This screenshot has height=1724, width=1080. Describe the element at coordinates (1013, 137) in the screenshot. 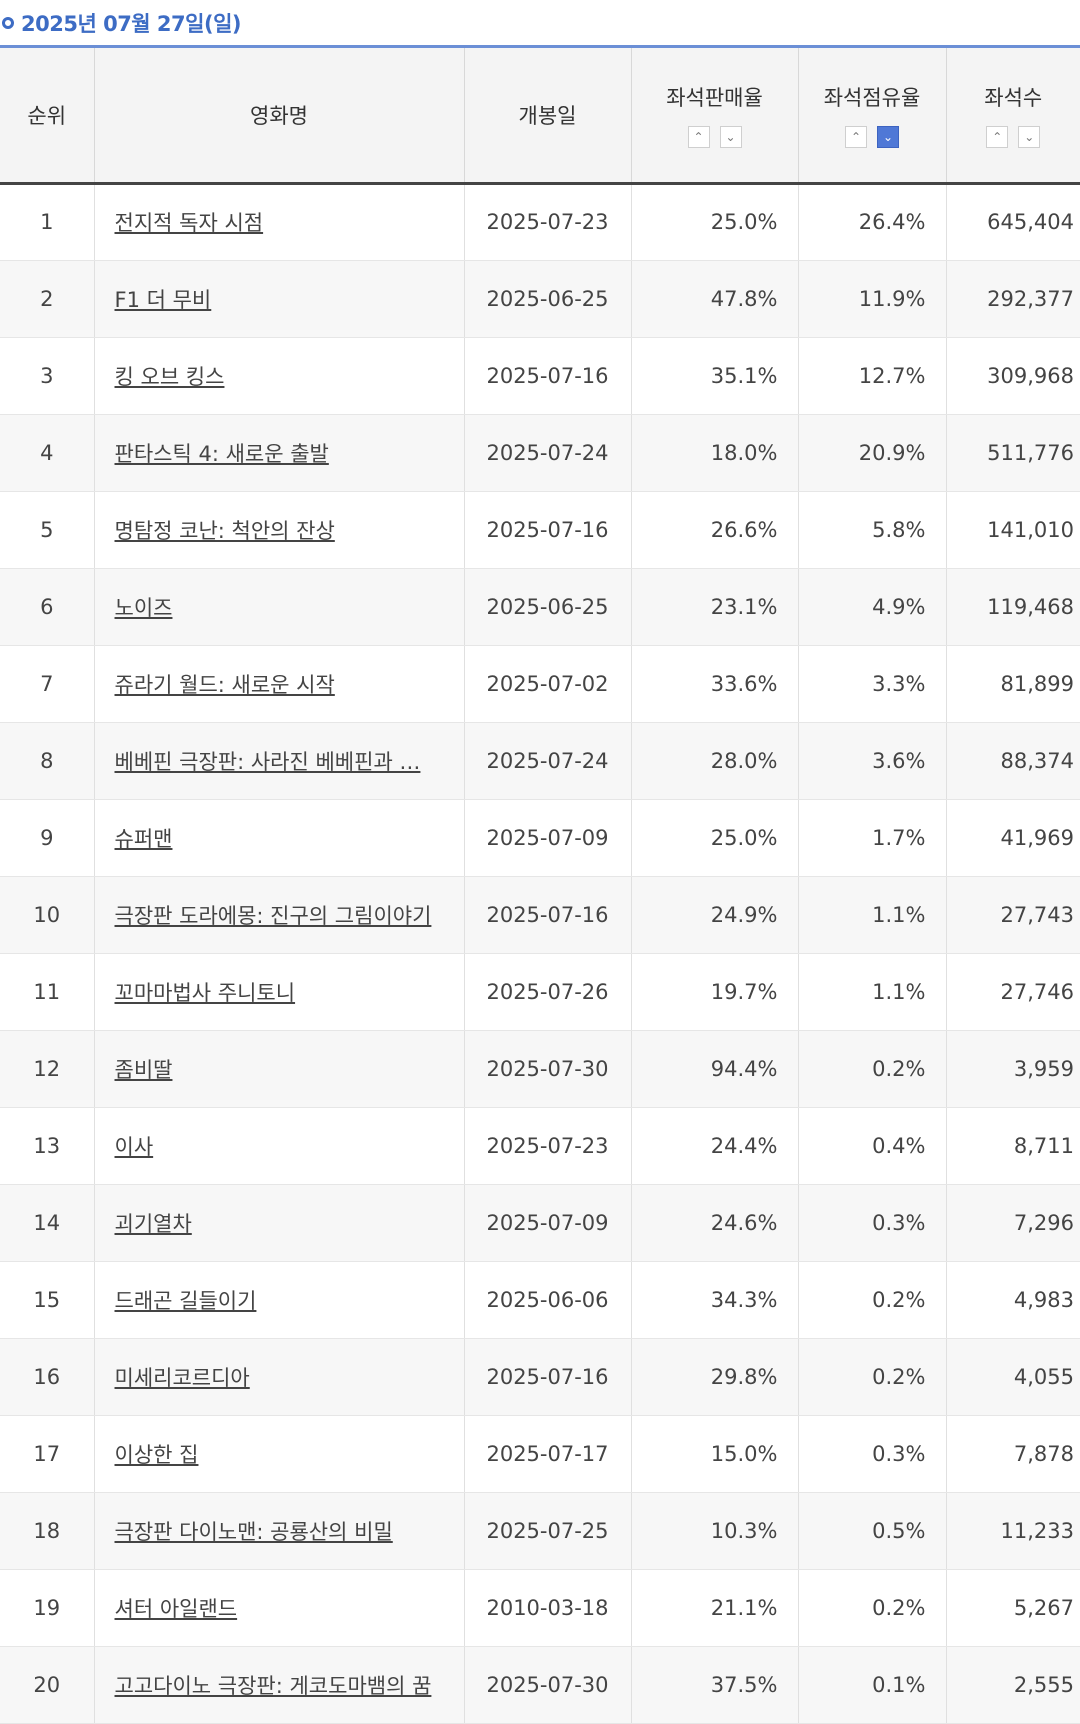

I see `seats-sort: ⌃ ⌄` at that location.